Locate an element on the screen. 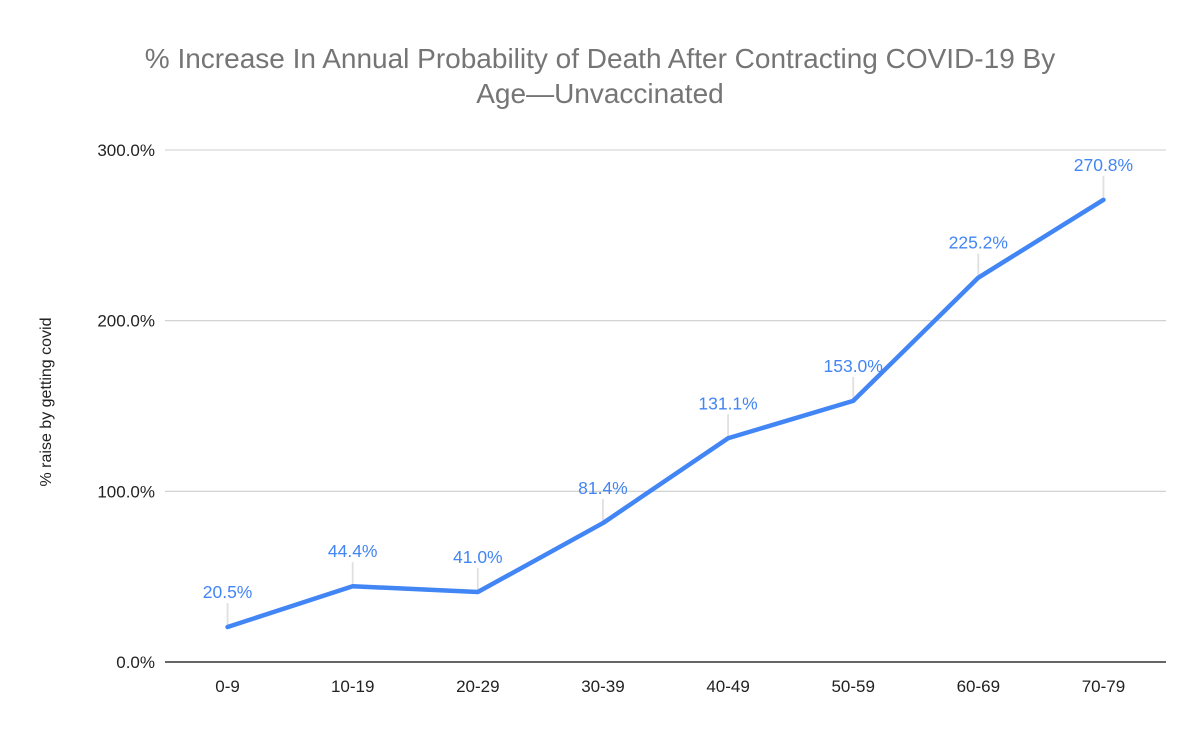 This screenshot has height=735, width=1200. data-label: 81.4% is located at coordinates (603, 488).